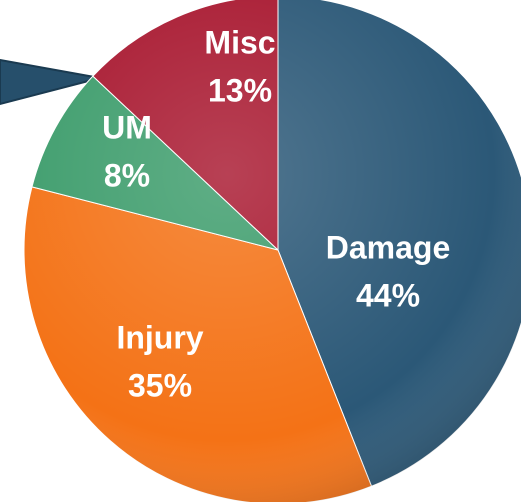  I want to click on slice-name: Damage, so click(388, 247).